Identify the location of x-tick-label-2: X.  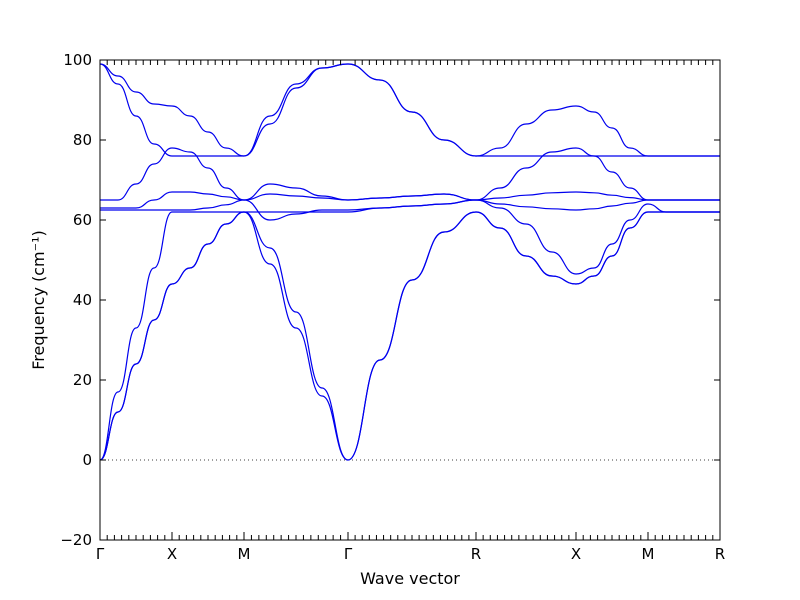
(172, 554).